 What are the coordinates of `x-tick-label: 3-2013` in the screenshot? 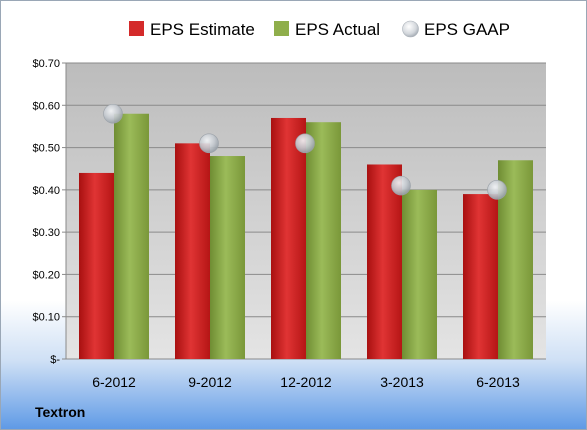 It's located at (402, 382).